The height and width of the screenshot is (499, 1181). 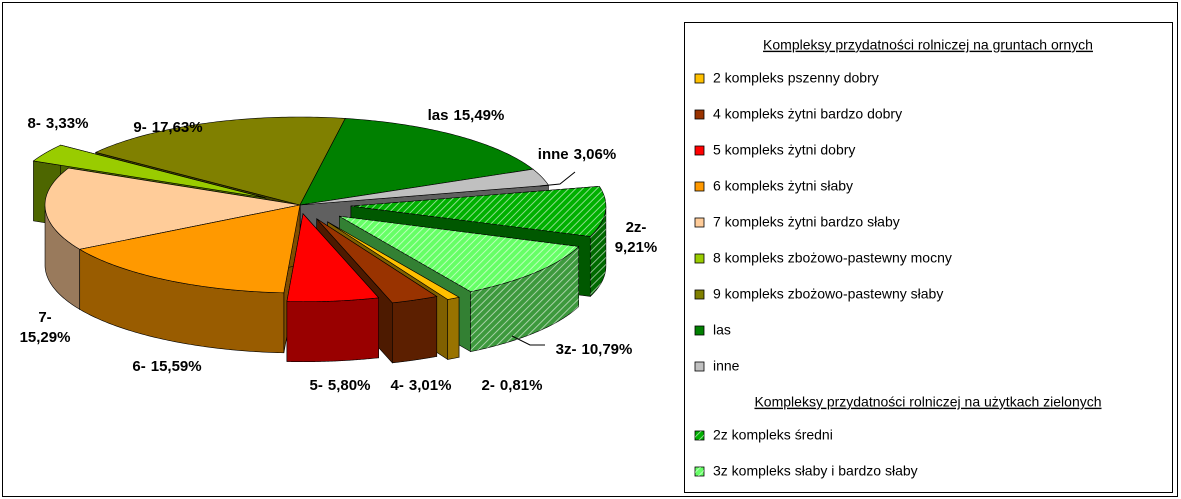 What do you see at coordinates (773, 435) in the screenshot?
I see `legend-label: 2z kompleks średni` at bounding box center [773, 435].